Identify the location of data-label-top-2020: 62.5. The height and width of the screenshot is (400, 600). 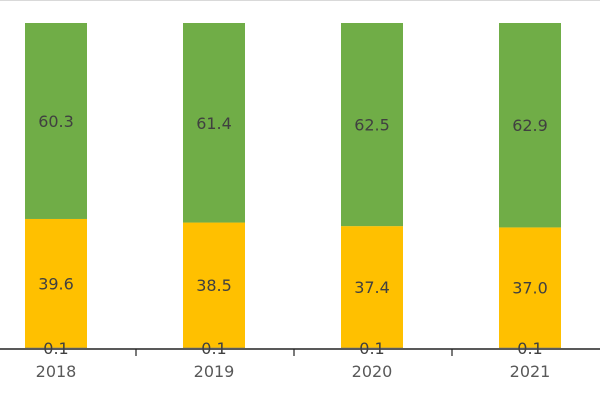
(372, 125).